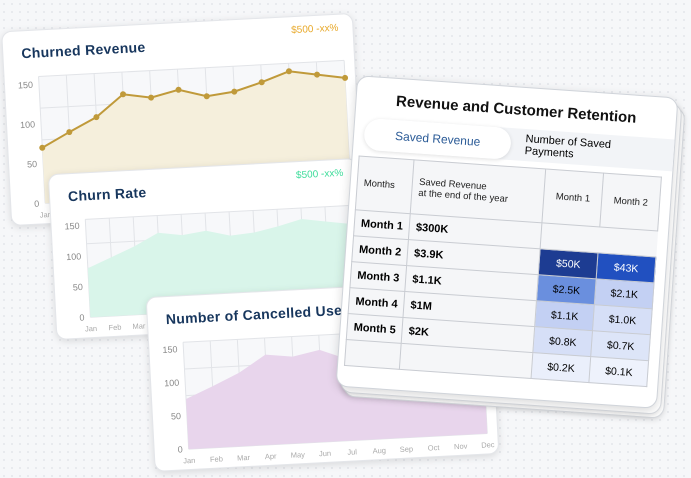 Image resolution: width=691 pixels, height=478 pixels. I want to click on card-title: Number of Cancelled User, so click(257, 314).